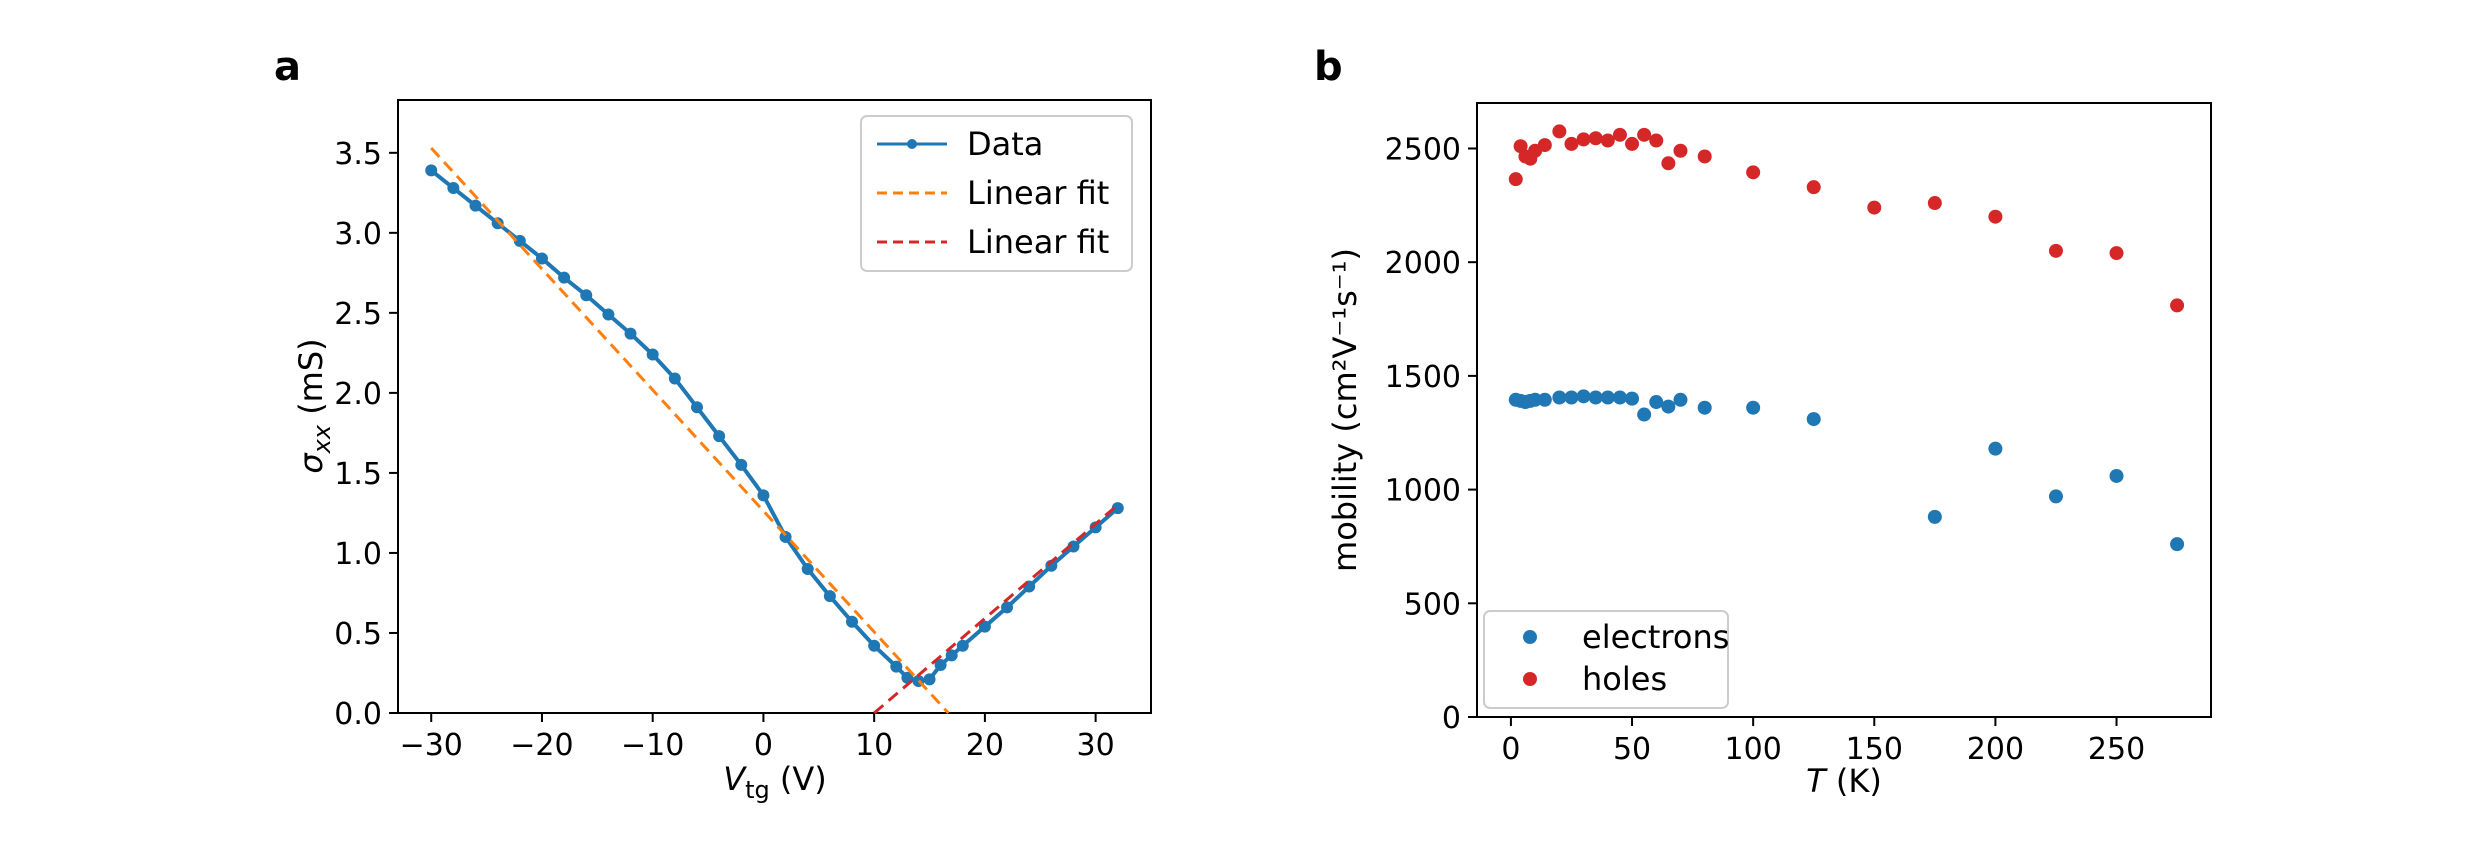 This screenshot has height=843, width=2481. Describe the element at coordinates (1432, 604) in the screenshot. I see `chart-b-ytick-label: 500` at that location.